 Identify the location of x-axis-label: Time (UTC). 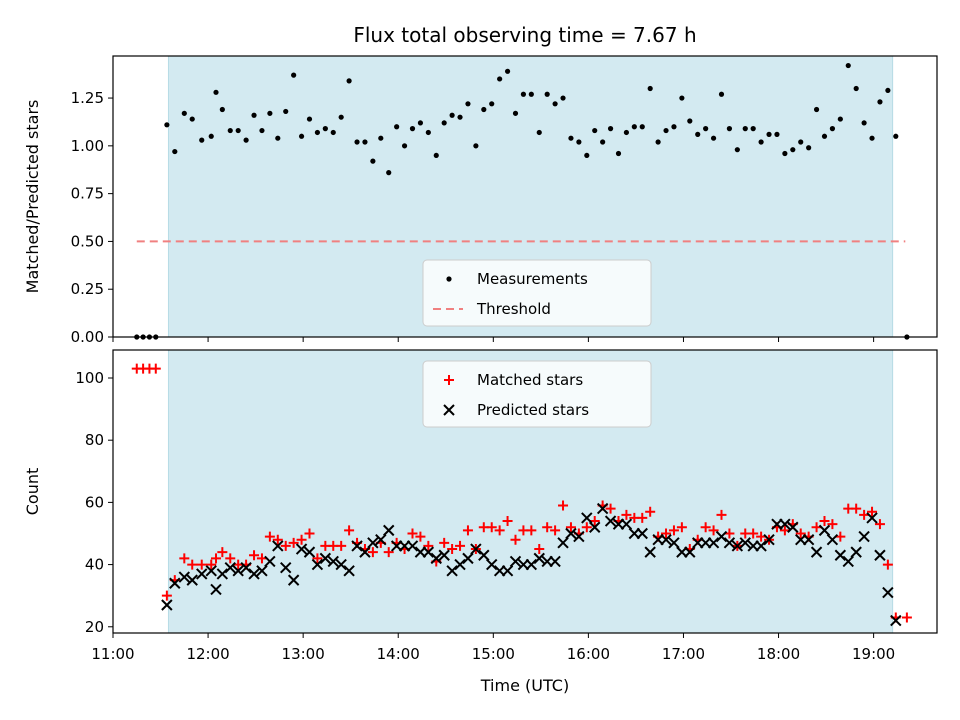
(524, 685).